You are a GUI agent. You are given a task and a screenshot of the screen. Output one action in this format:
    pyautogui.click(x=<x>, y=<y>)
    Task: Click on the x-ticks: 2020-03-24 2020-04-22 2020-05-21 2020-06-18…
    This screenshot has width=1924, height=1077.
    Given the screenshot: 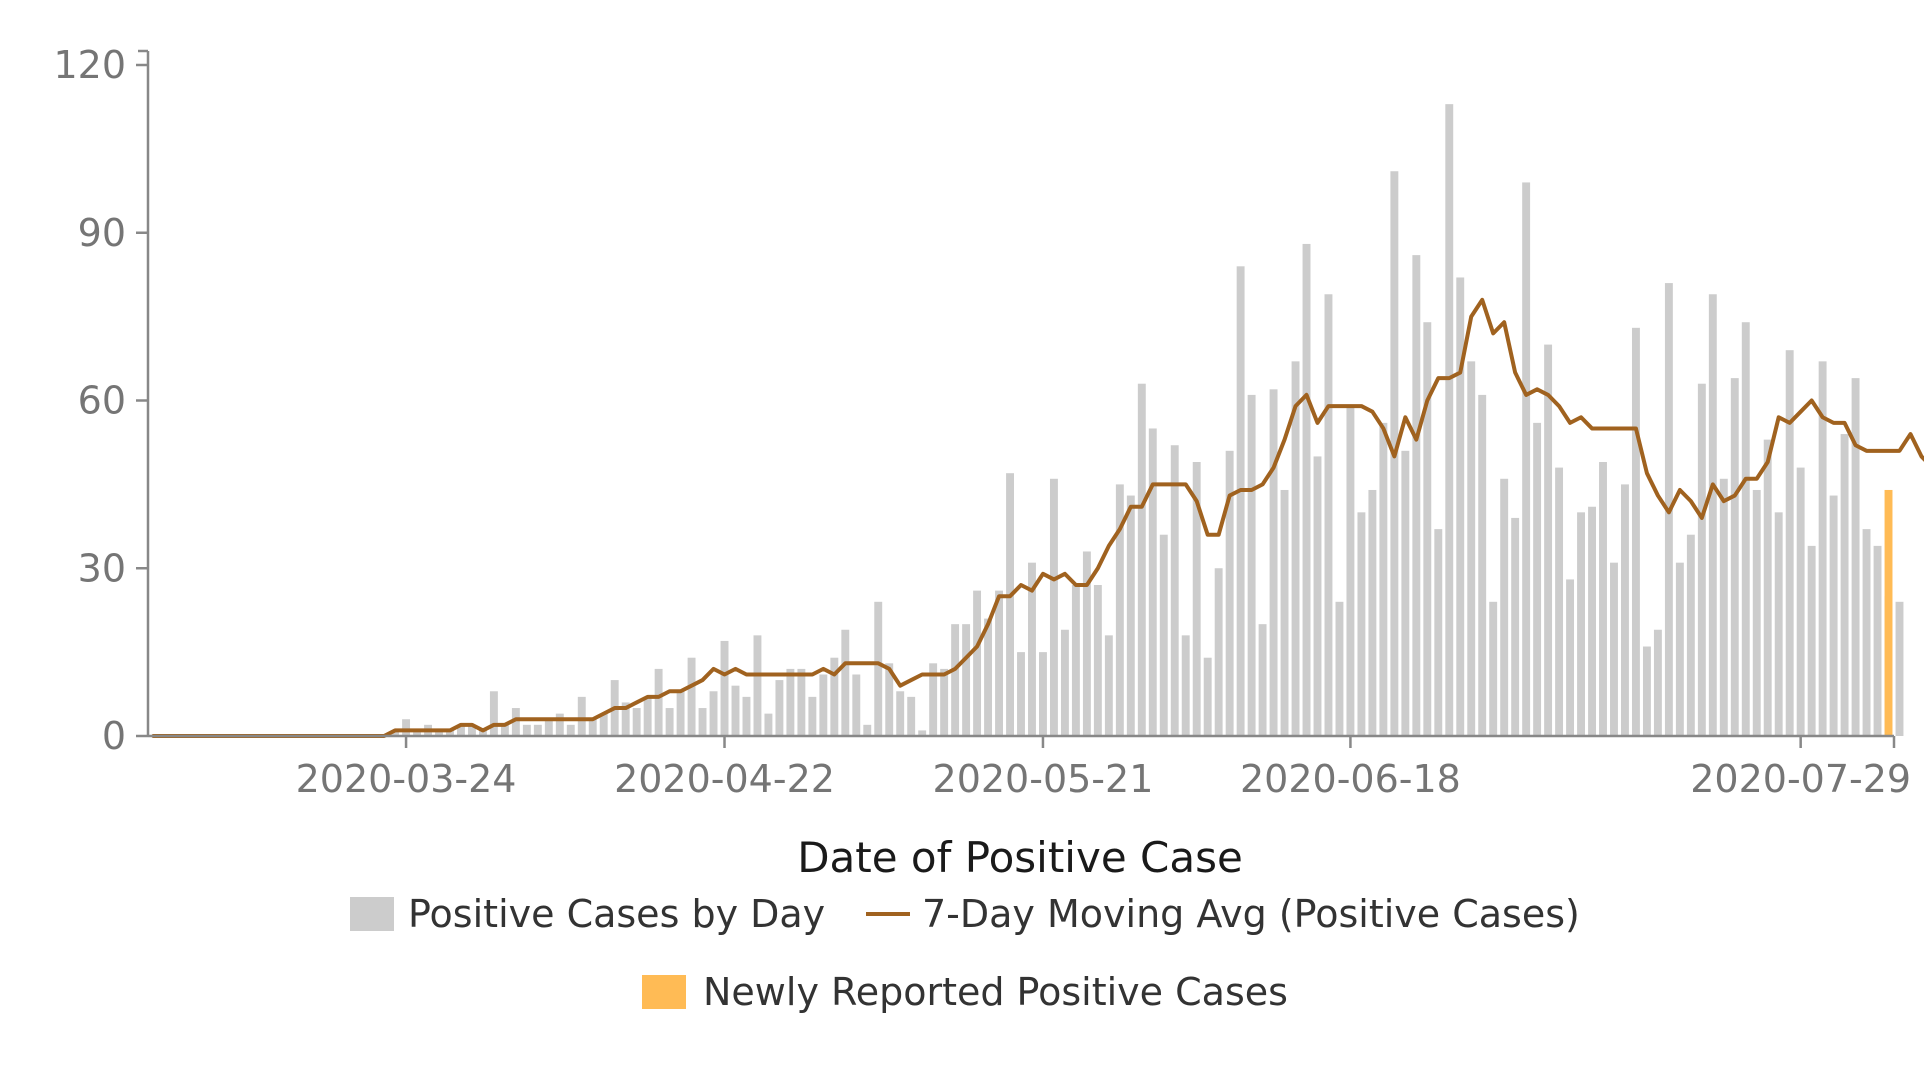 What is the action you would take?
    pyautogui.click(x=1103, y=768)
    